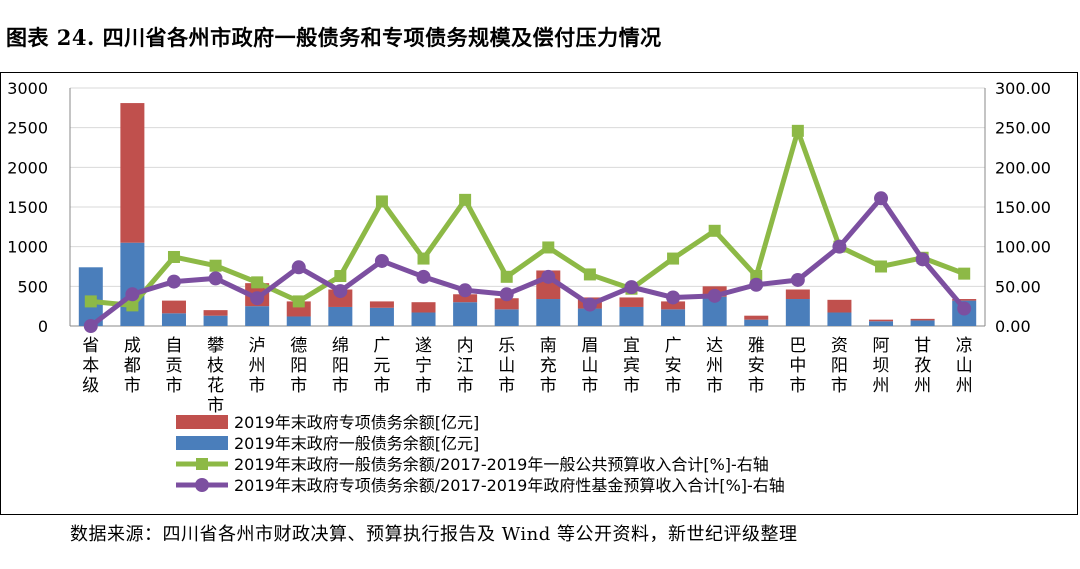 This screenshot has width=1080, height=569. What do you see at coordinates (423, 366) in the screenshot?
I see `category-label: 遂宁市` at bounding box center [423, 366].